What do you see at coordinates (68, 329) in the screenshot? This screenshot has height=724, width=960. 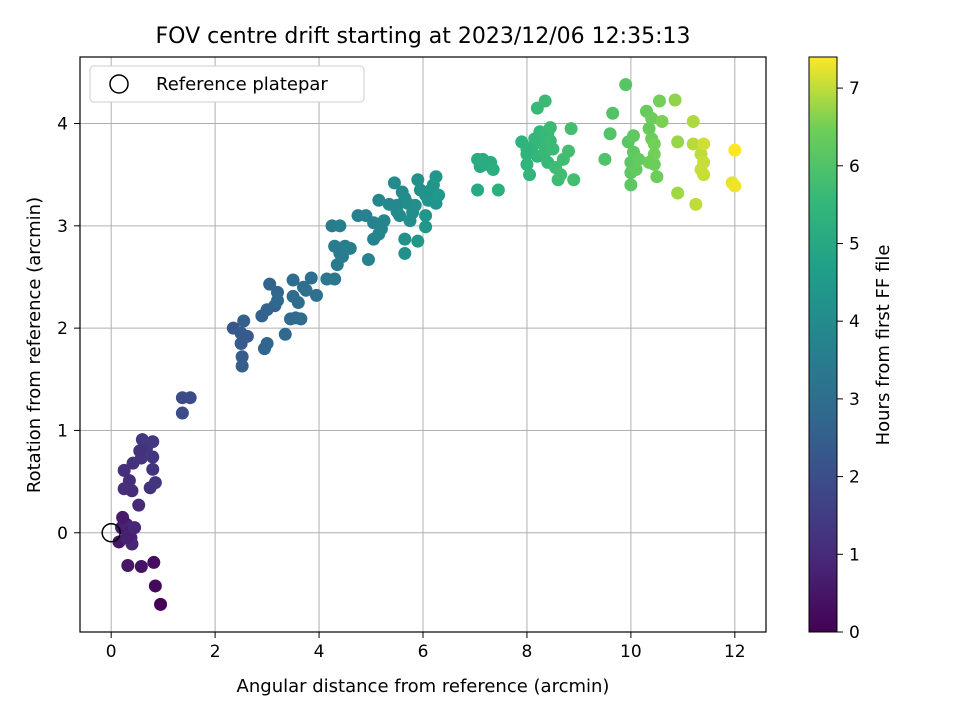 I see `y-axis-ticks: 0 1 2 3 4` at bounding box center [68, 329].